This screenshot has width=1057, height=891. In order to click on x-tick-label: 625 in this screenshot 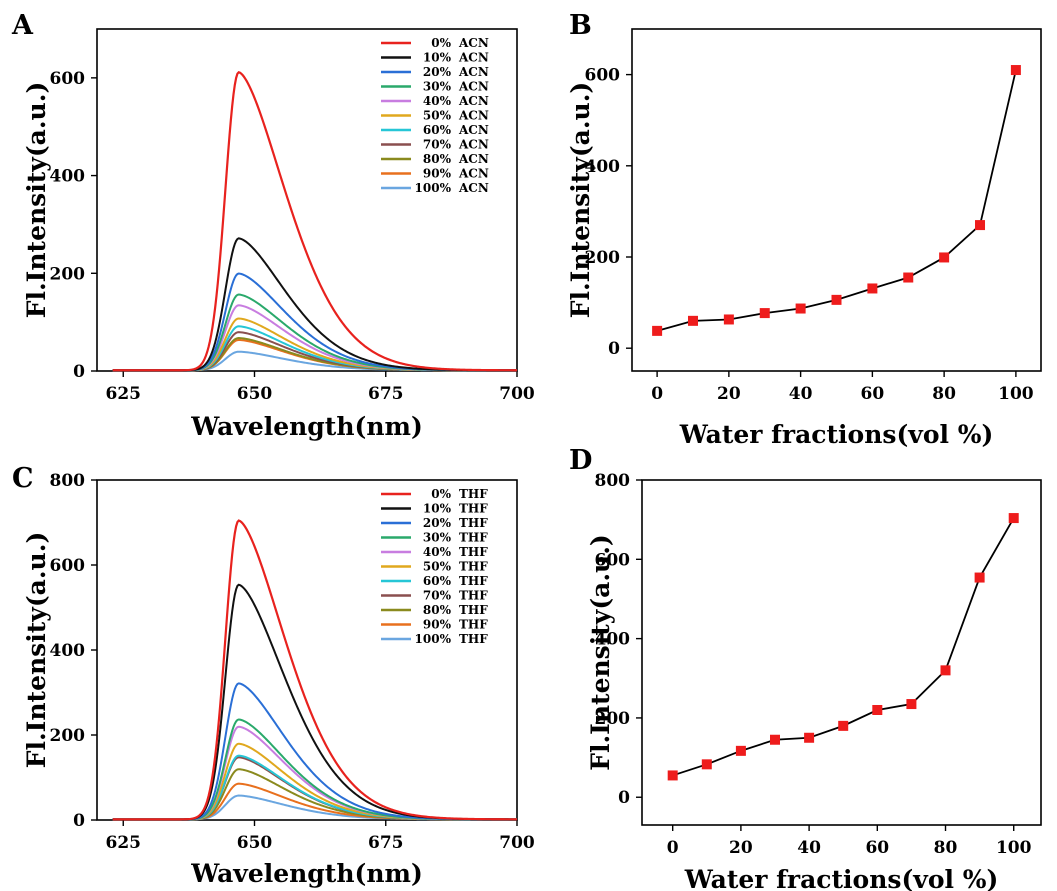, I will do `click(124, 394)`.